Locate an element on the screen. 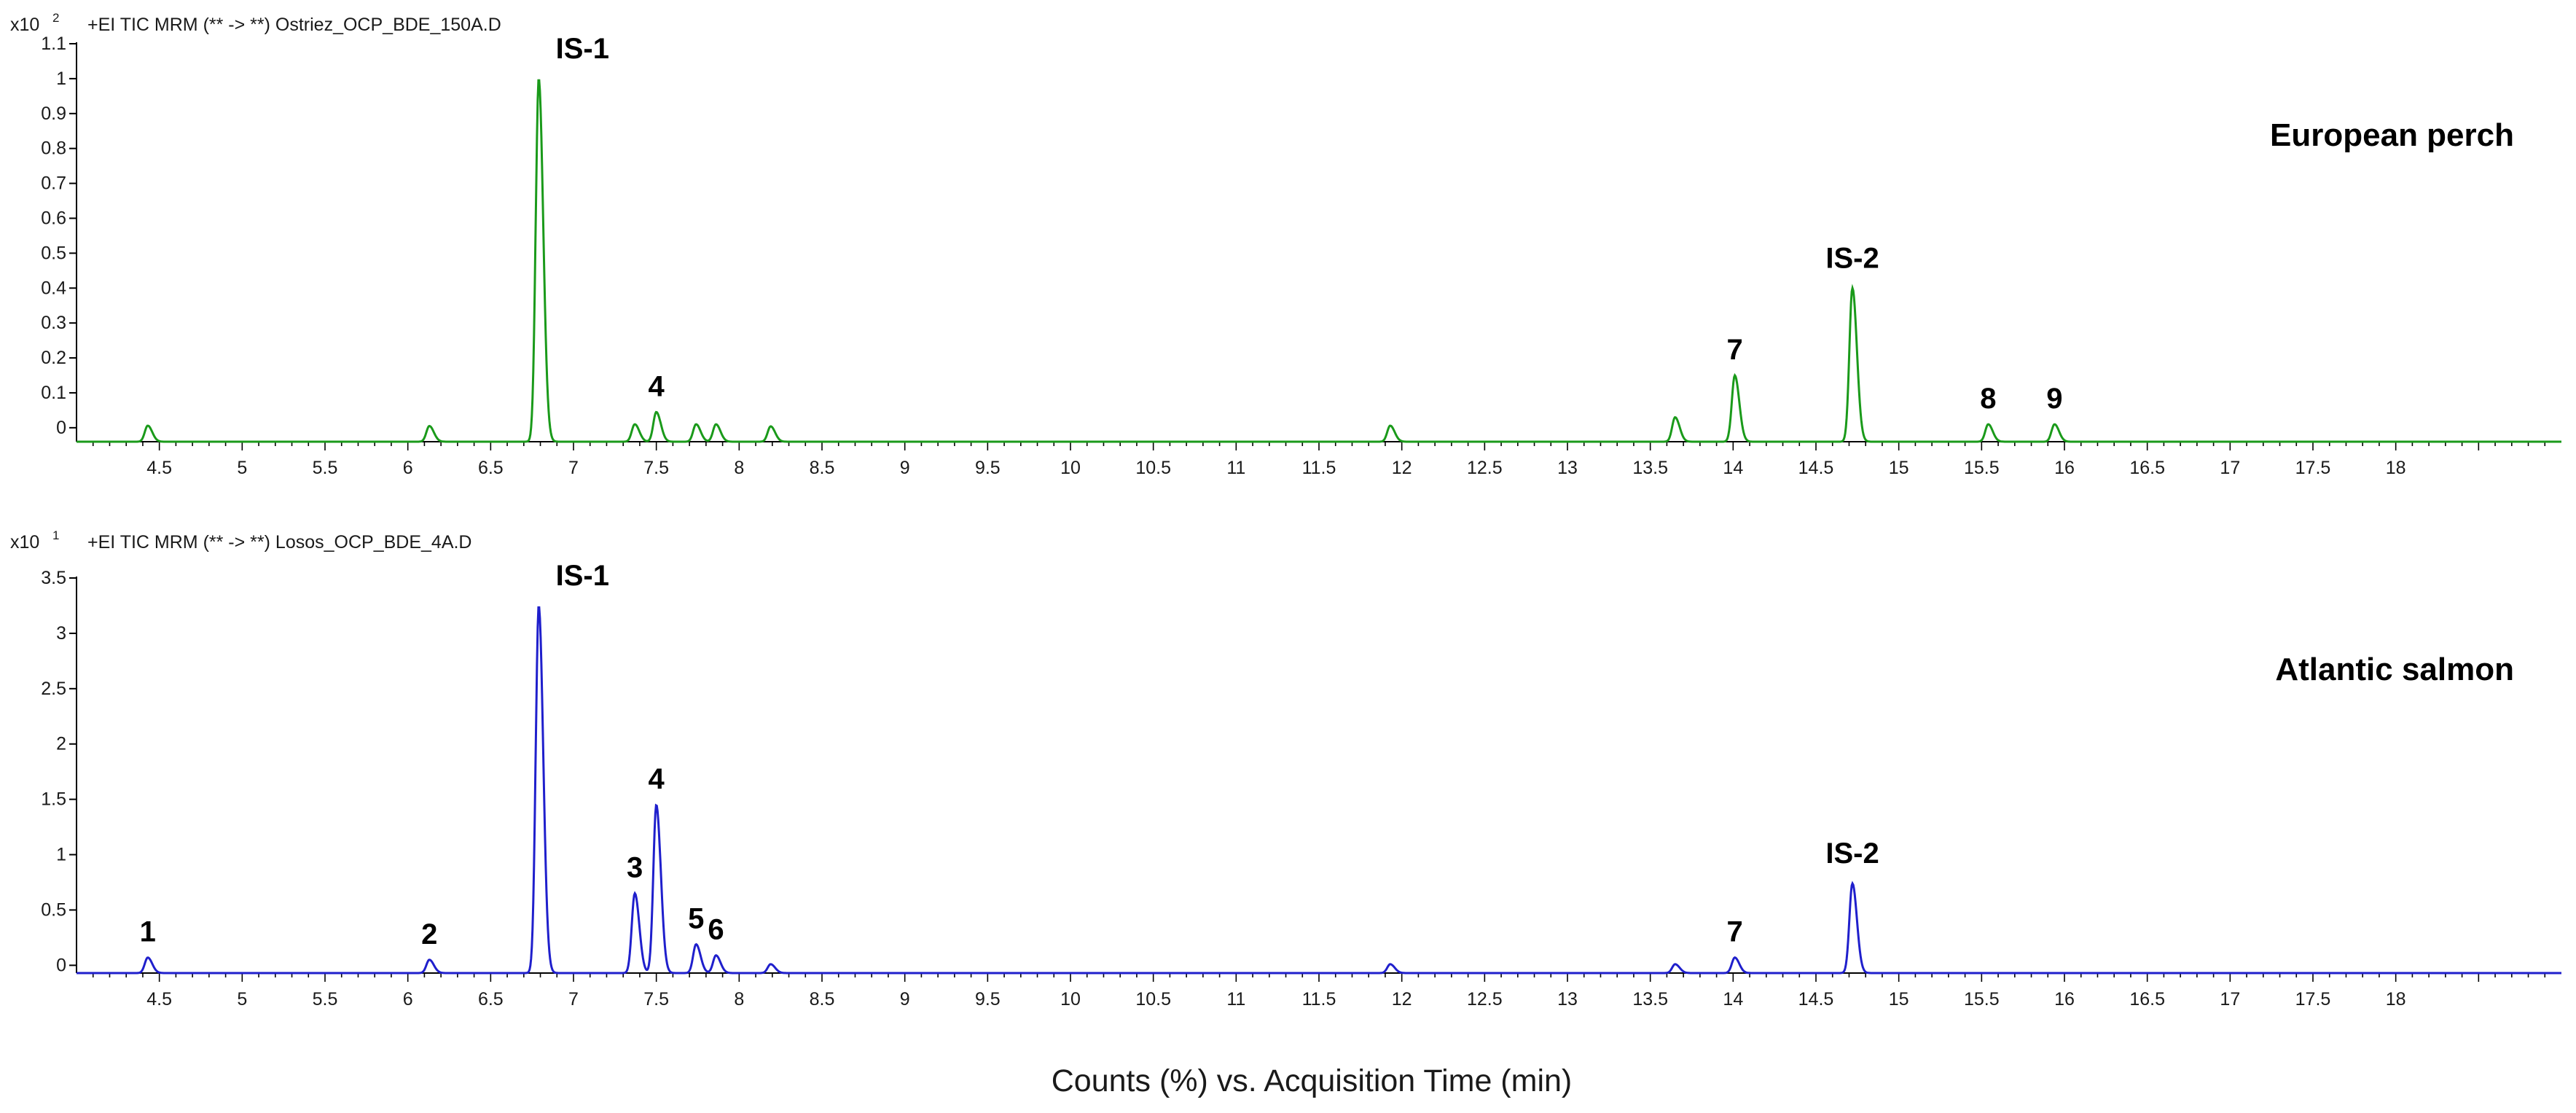 Image resolution: width=2576 pixels, height=1113 pixels. y-tick-label: 0.7 is located at coordinates (53, 183).